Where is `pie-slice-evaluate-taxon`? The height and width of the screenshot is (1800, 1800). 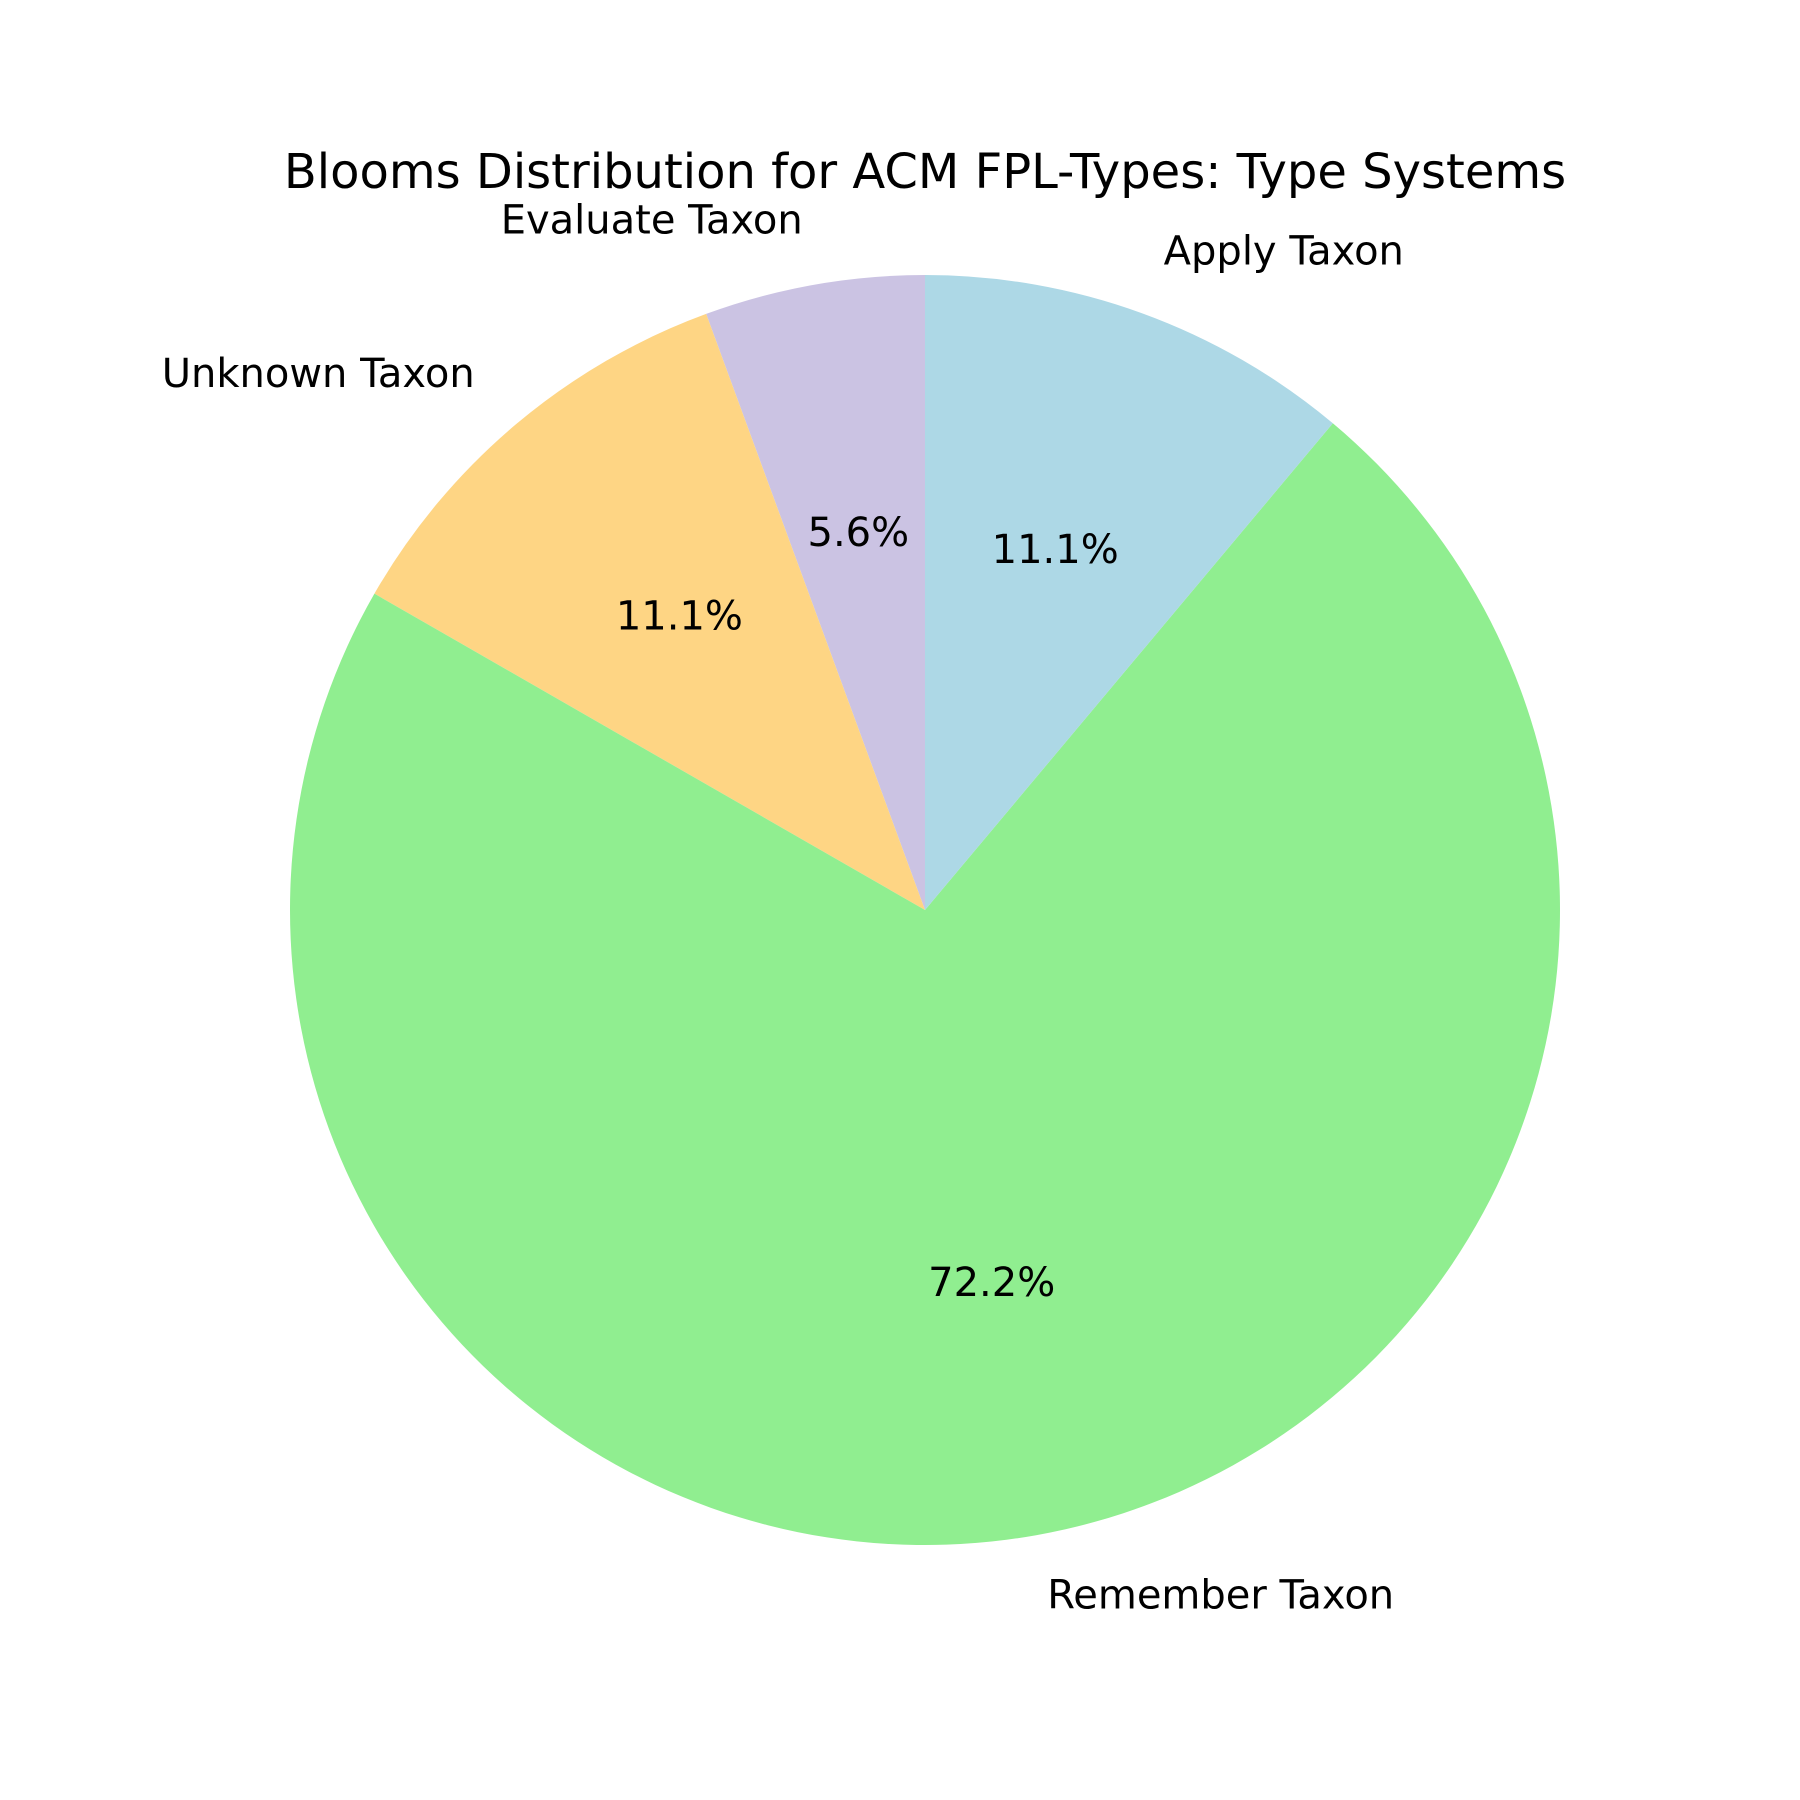 pie-slice-evaluate-taxon is located at coordinates (815, 592).